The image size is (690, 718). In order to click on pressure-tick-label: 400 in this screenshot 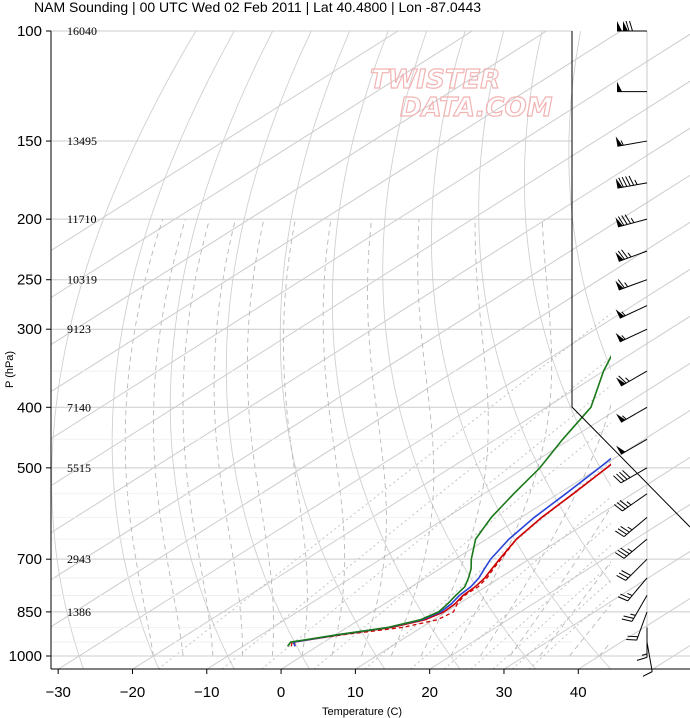, I will do `click(29, 407)`.